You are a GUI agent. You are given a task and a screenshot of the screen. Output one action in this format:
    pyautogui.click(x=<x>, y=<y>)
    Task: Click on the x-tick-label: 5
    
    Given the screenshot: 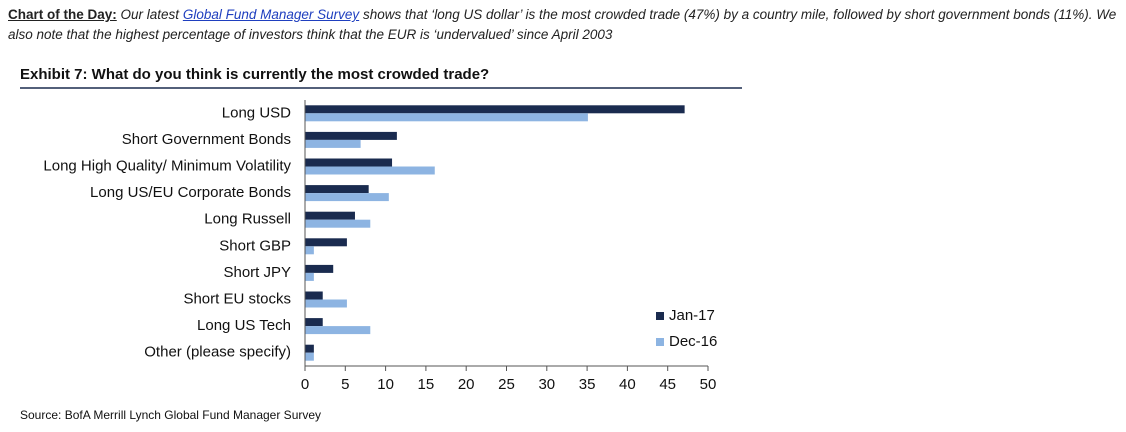 What is the action you would take?
    pyautogui.click(x=345, y=384)
    